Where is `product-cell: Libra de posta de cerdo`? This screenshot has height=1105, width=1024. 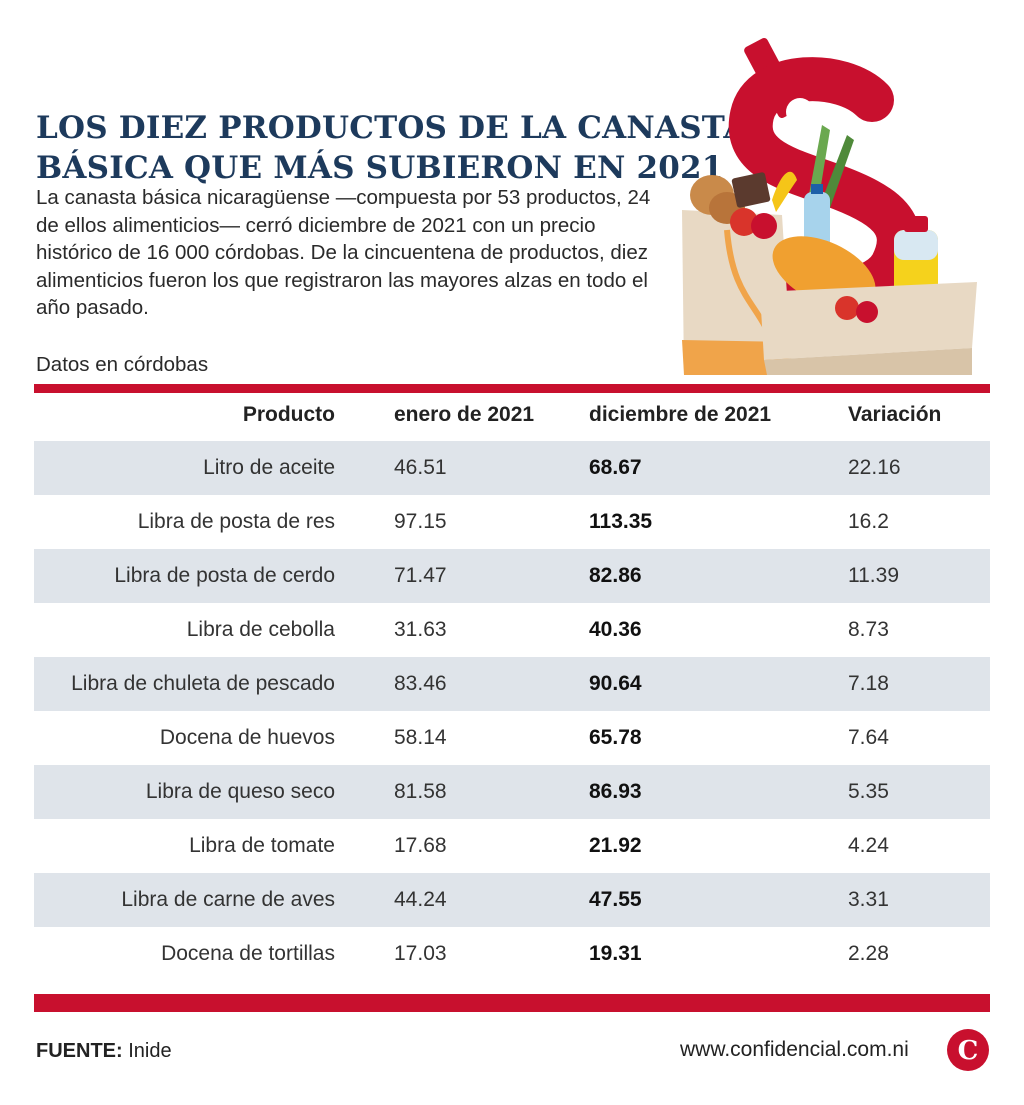 product-cell: Libra de posta de cerdo is located at coordinates (224, 575).